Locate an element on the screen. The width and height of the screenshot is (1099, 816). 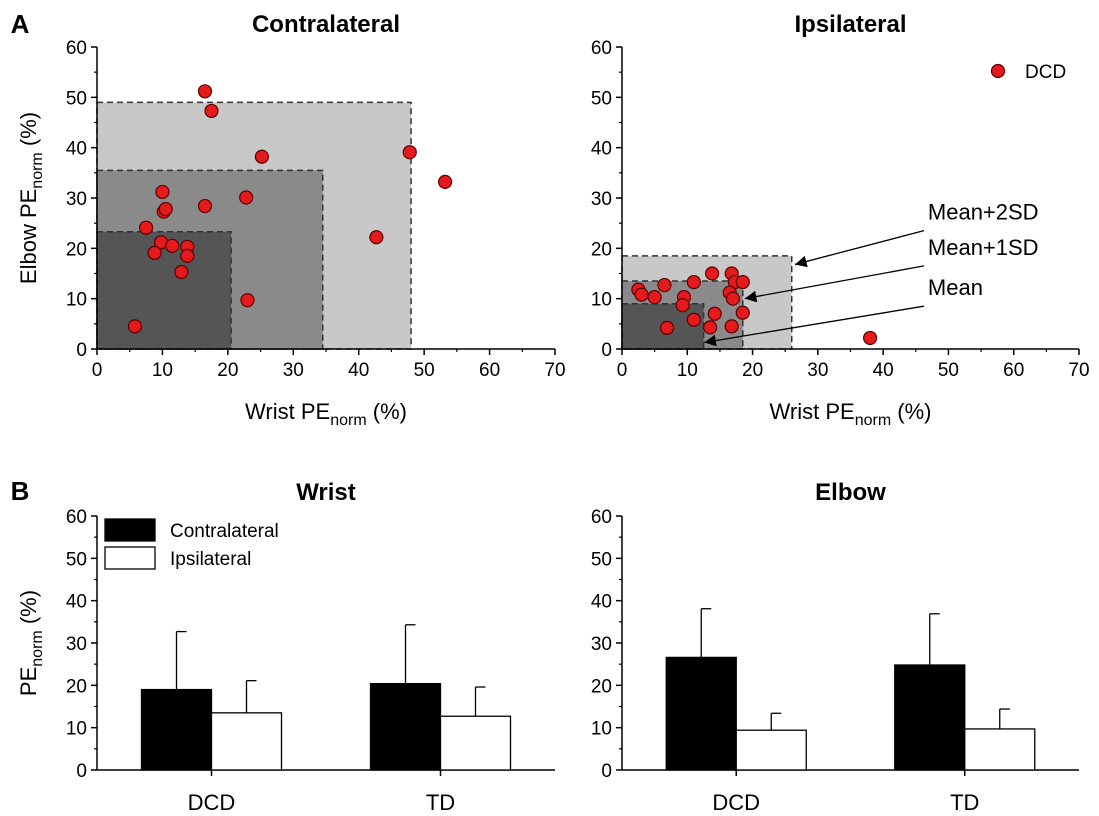
legend-label: Contralateral is located at coordinates (224, 531).